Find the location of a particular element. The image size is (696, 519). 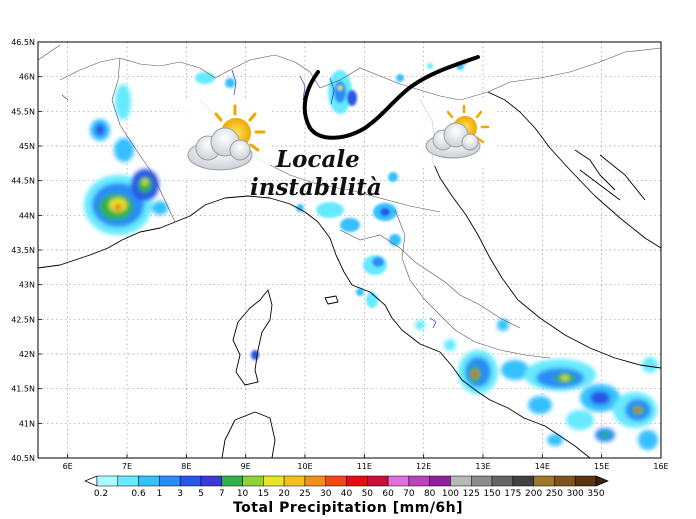

colorbar-label: 200 is located at coordinates (533, 494).